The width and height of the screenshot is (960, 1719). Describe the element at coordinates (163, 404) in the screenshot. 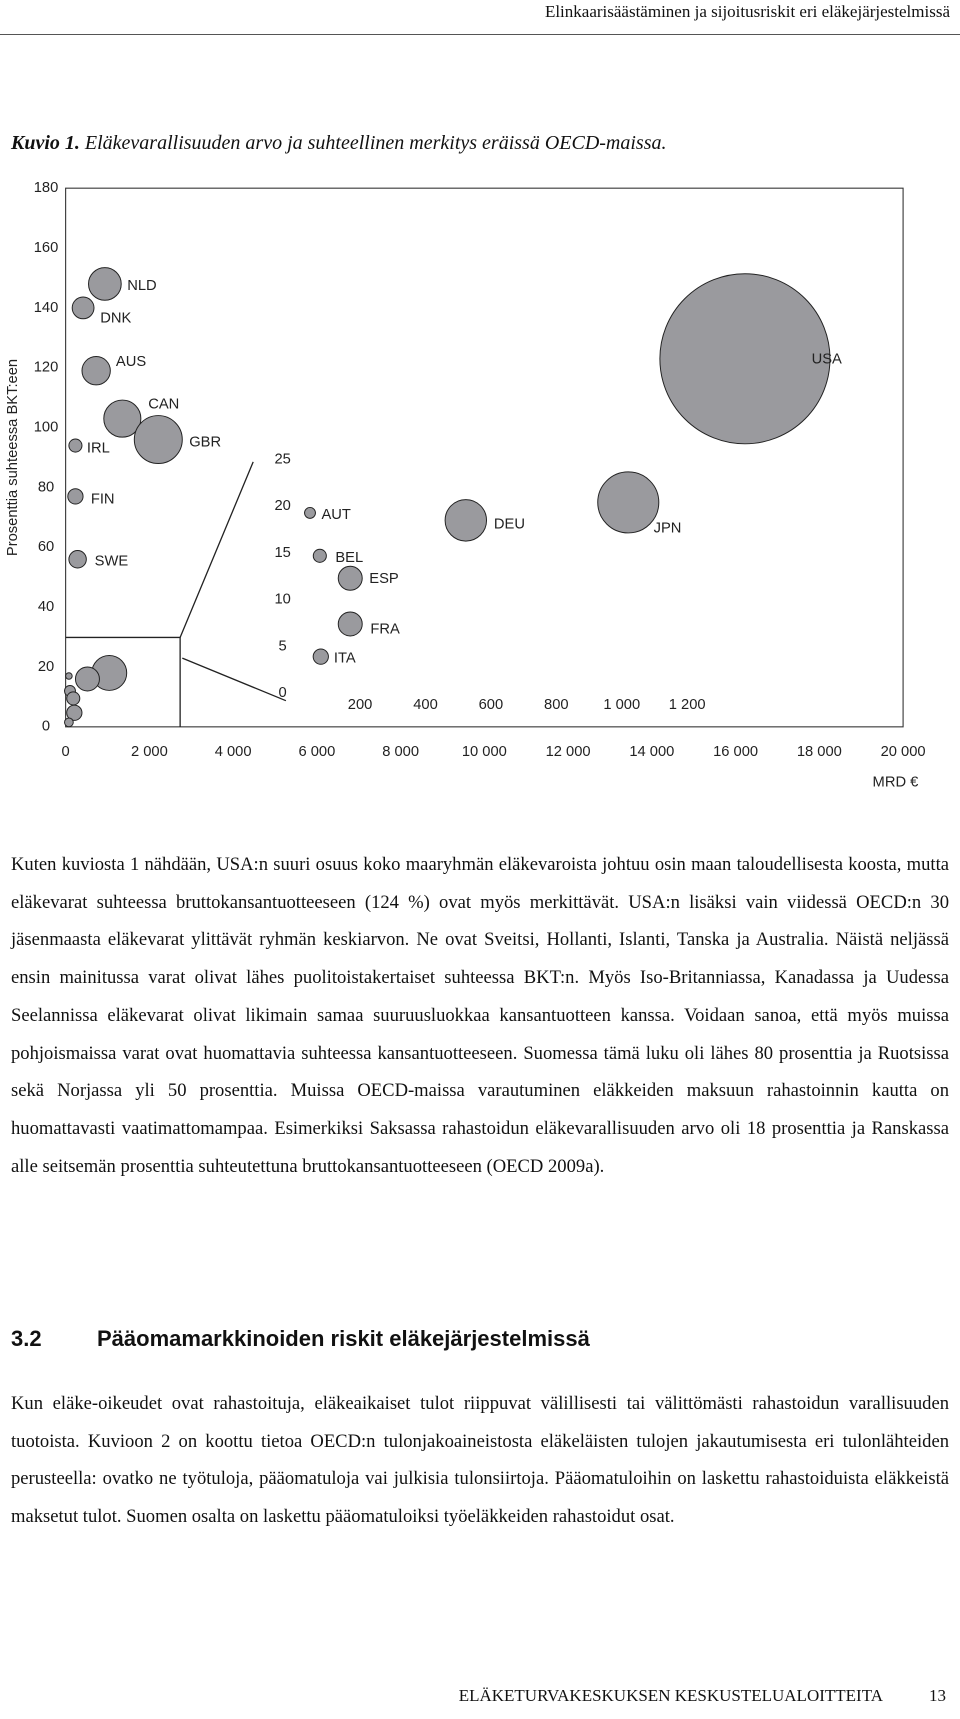

I see `bubble-label: CAN` at that location.